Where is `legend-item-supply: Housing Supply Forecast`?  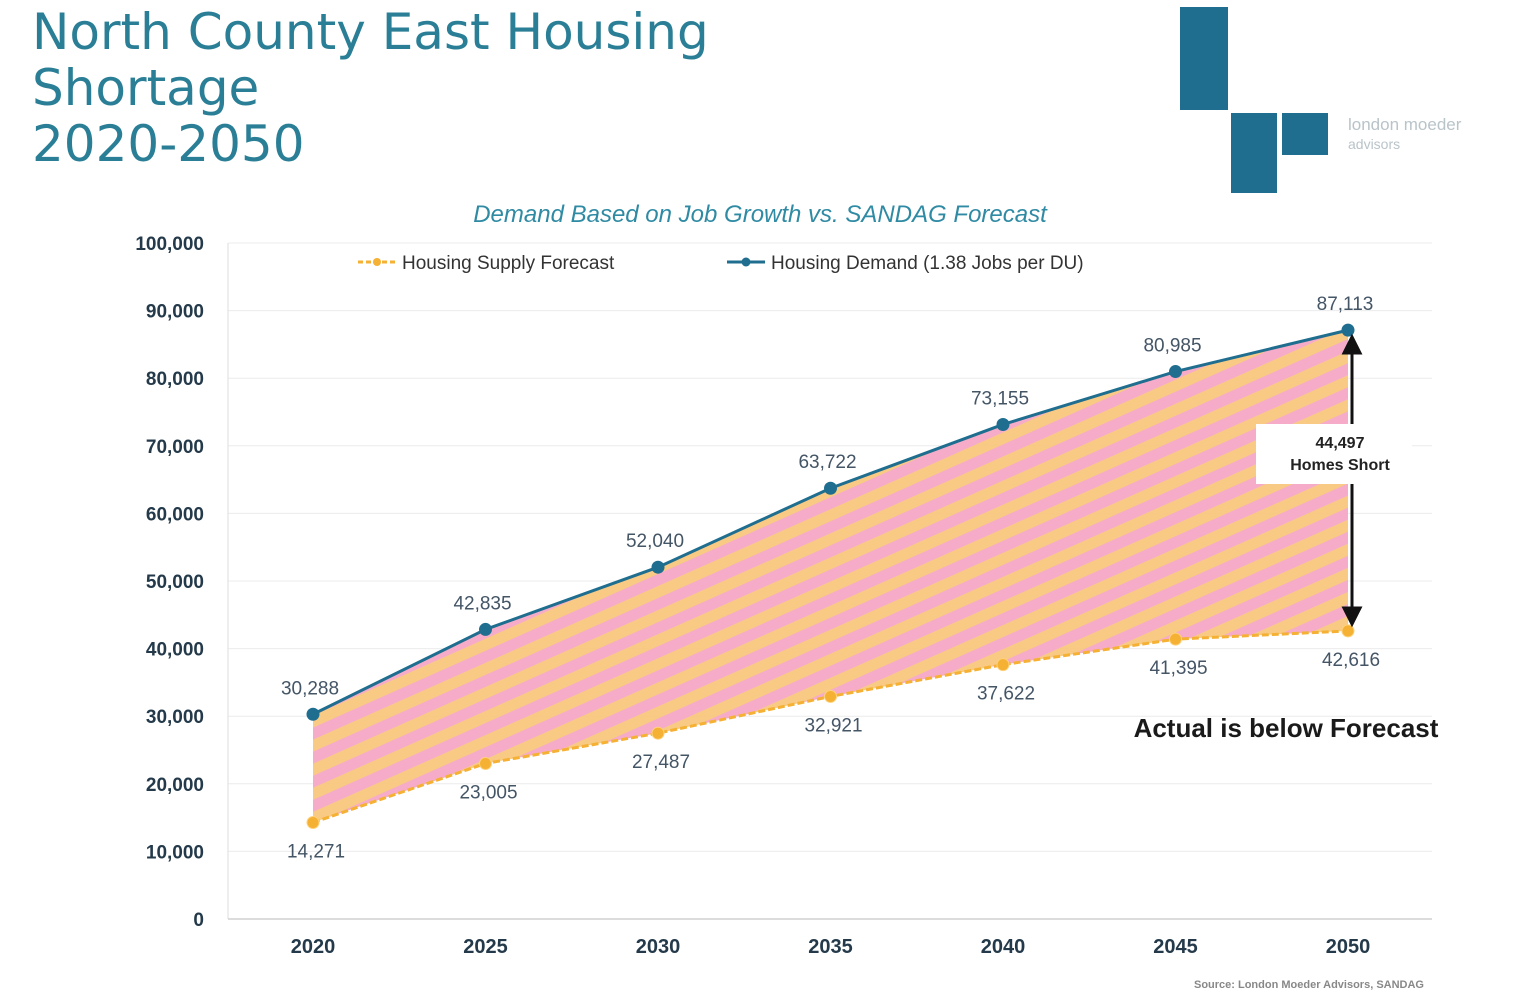
legend-item-supply: Housing Supply Forecast is located at coordinates (486, 263).